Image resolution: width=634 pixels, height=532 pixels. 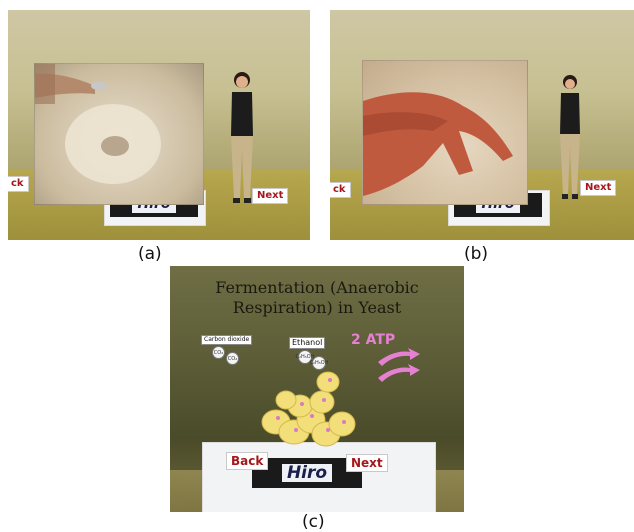 What do you see at coordinates (308, 409) in the screenshot?
I see `yeast-cluster-illustration` at bounding box center [308, 409].